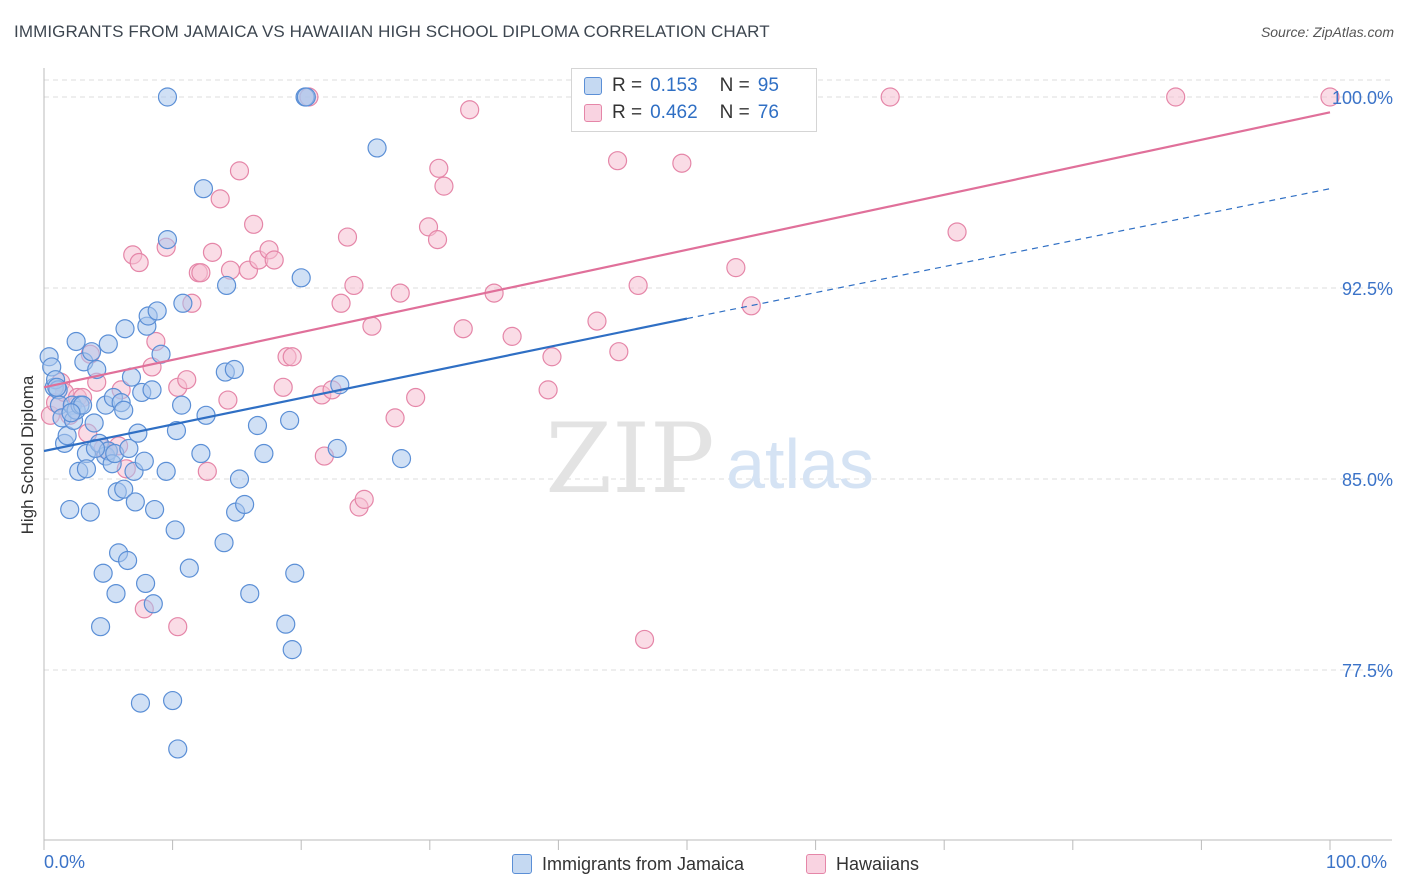 This screenshot has width=1406, height=892. I want to click on legend-r-value: 0.462, so click(674, 112).